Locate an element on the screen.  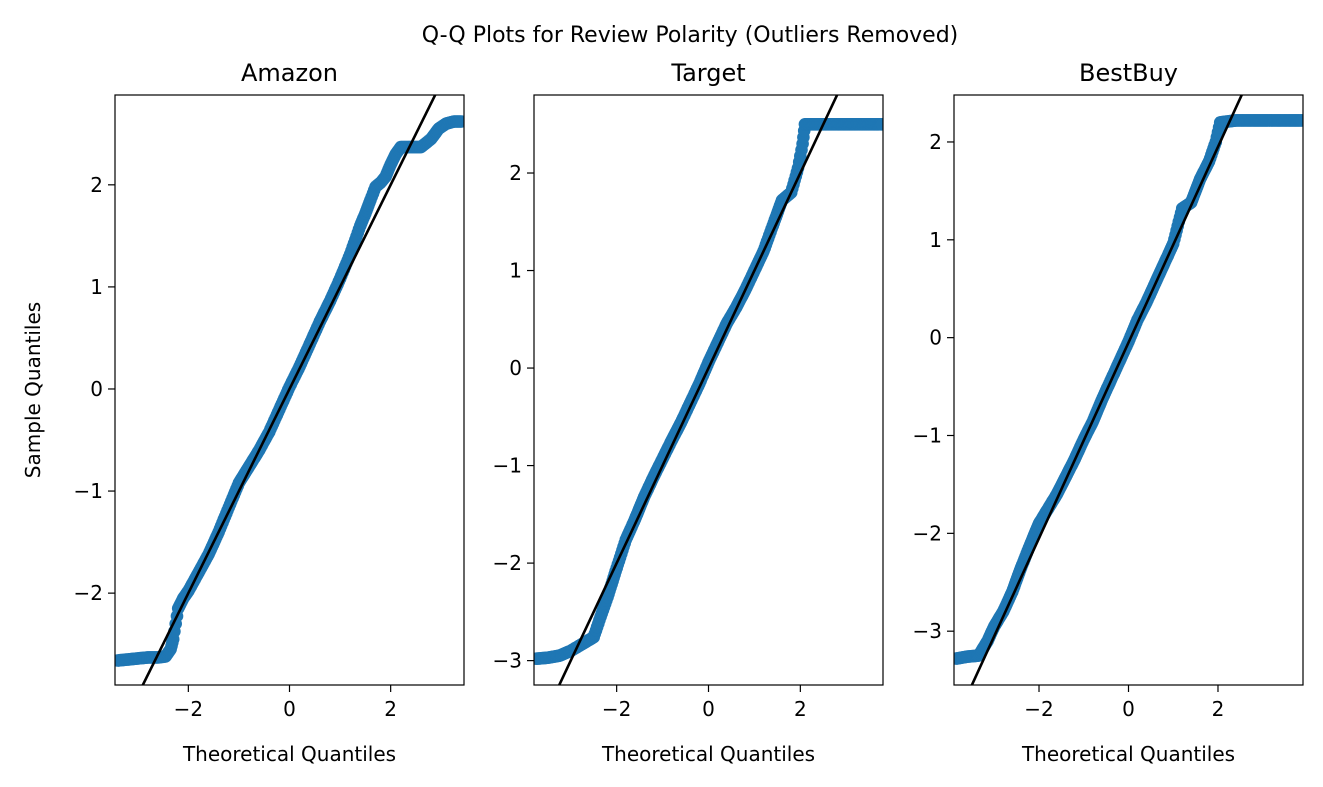
subplot-title: BestBuy is located at coordinates (1128, 73).